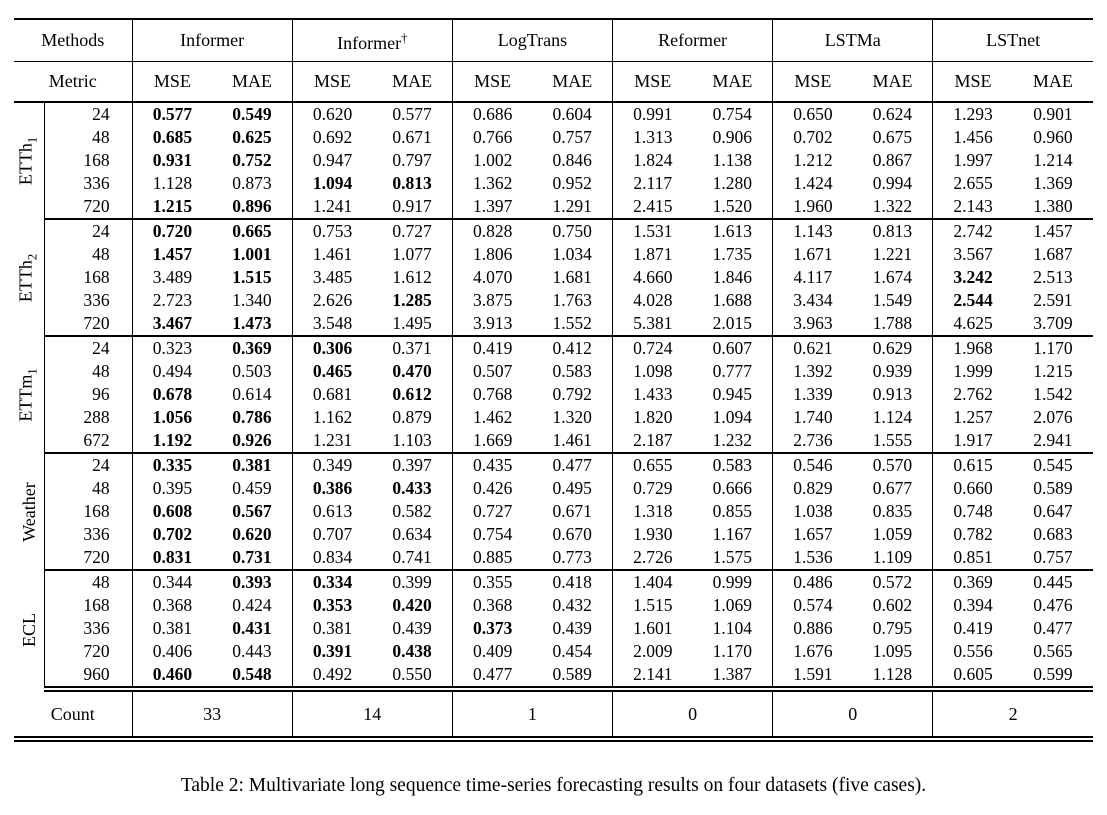 This screenshot has height=815, width=1107. Describe the element at coordinates (1053, 183) in the screenshot. I see `value-cell: 1.369` at that location.